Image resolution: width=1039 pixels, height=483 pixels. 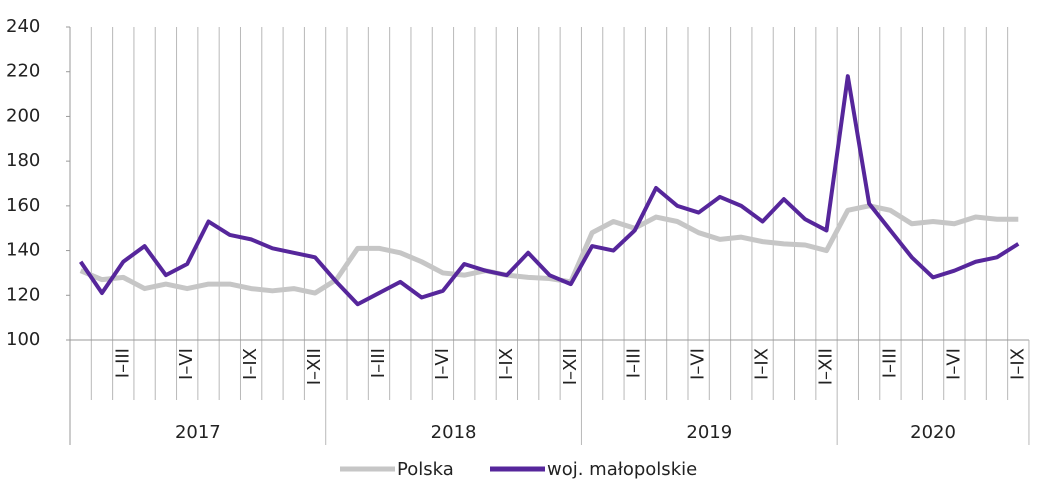 I want to click on year-label: 2020, so click(x=933, y=432).